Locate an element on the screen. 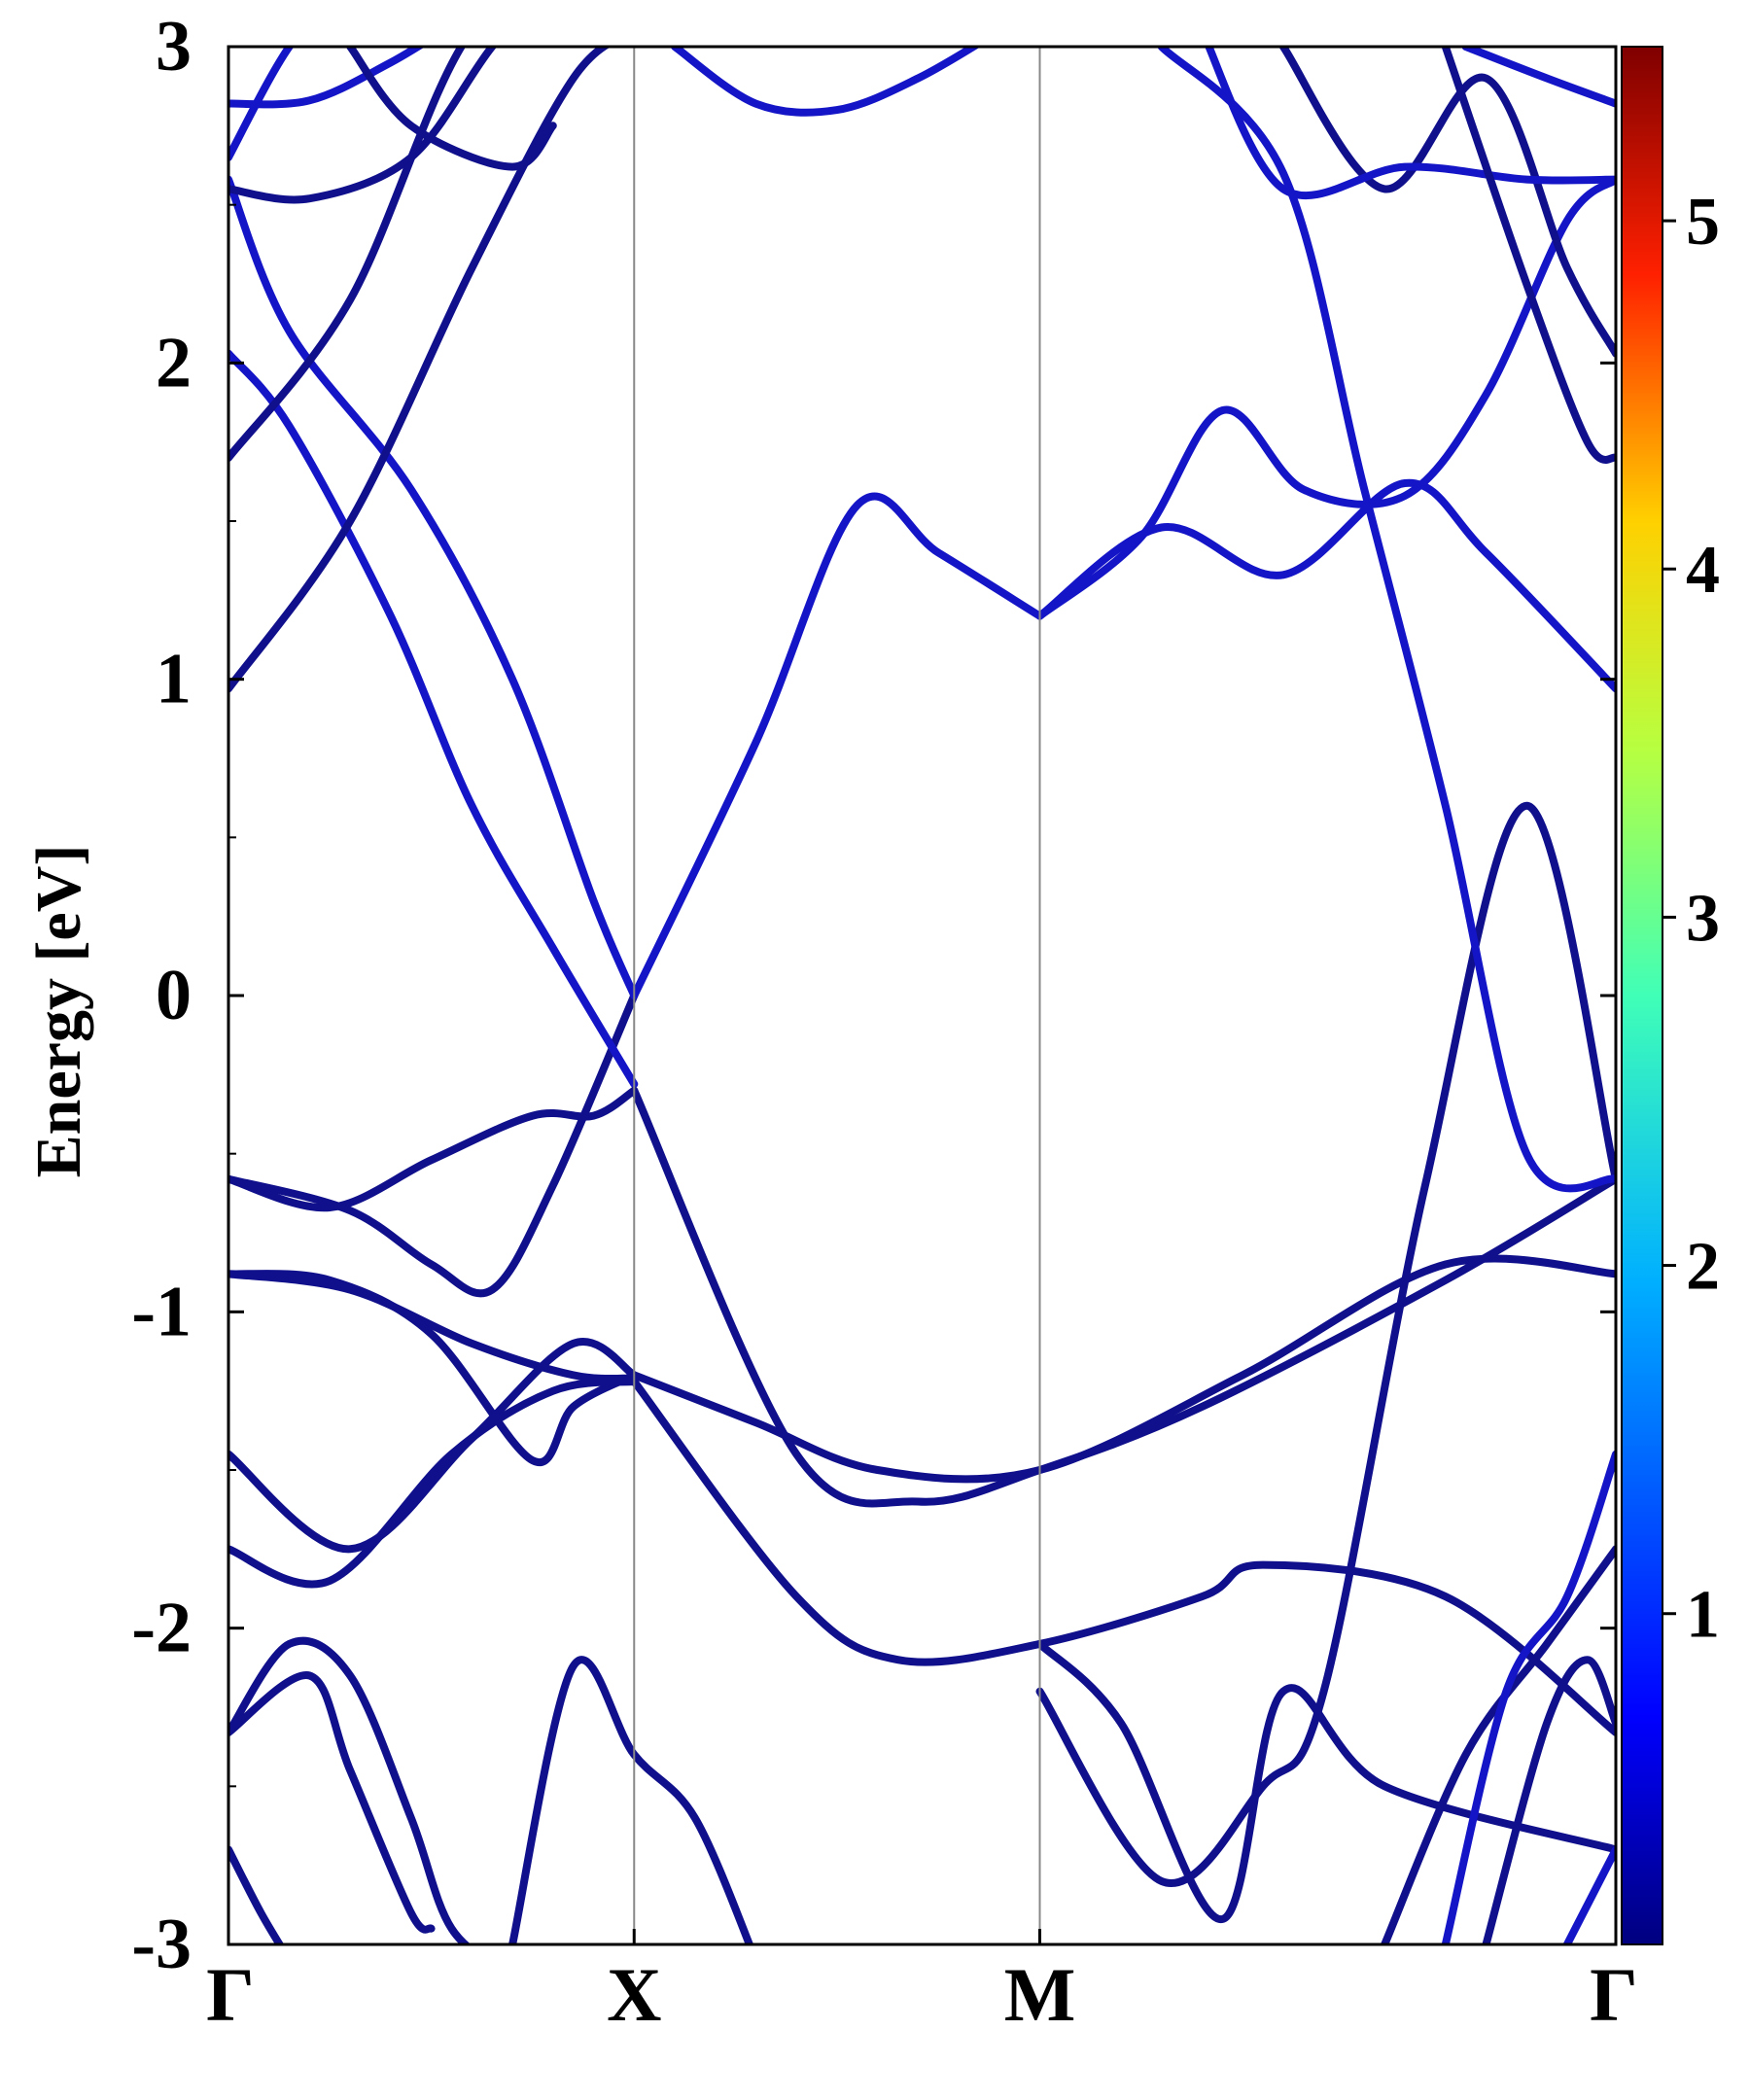 This screenshot has width=1750, height=2100. y-axis-label: Energy [eV] is located at coordinates (58, 1011).